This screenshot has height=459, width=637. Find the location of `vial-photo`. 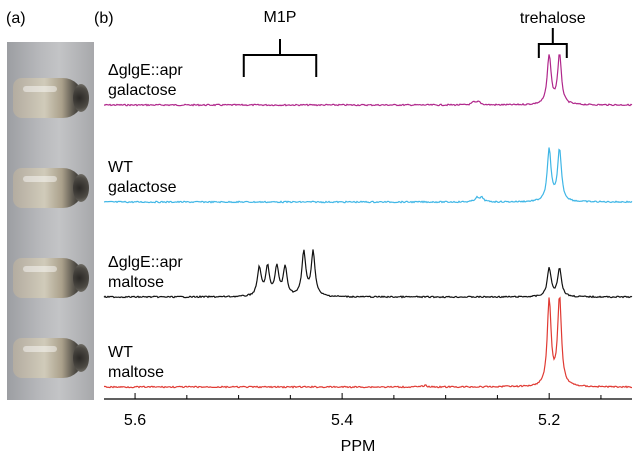

vial-photo is located at coordinates (50, 221).